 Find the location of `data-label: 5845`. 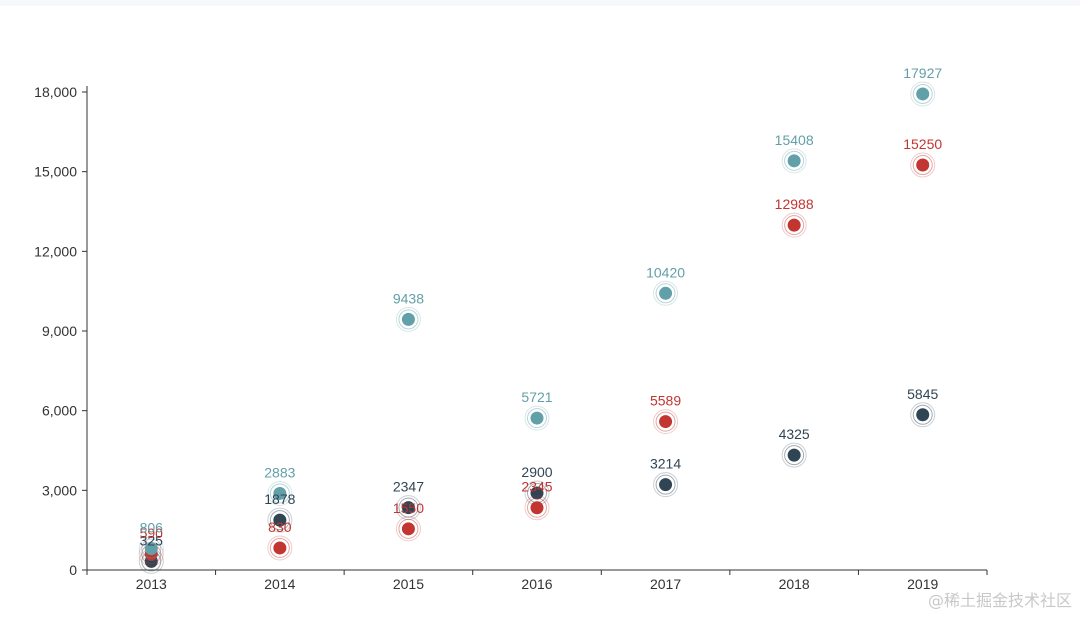

data-label: 5845 is located at coordinates (922, 394).